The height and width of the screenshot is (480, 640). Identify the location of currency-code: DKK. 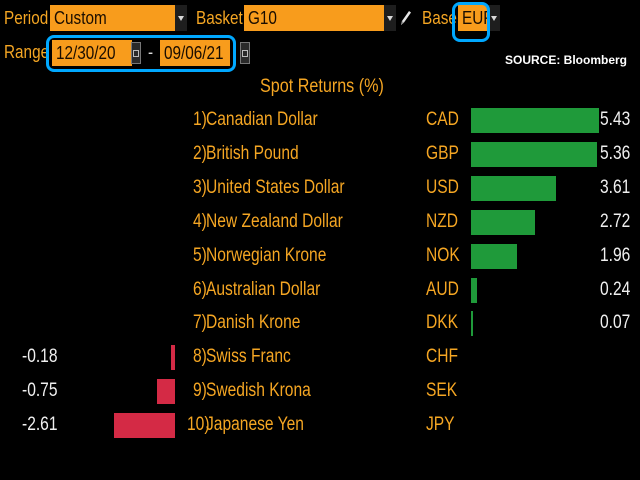
(442, 323).